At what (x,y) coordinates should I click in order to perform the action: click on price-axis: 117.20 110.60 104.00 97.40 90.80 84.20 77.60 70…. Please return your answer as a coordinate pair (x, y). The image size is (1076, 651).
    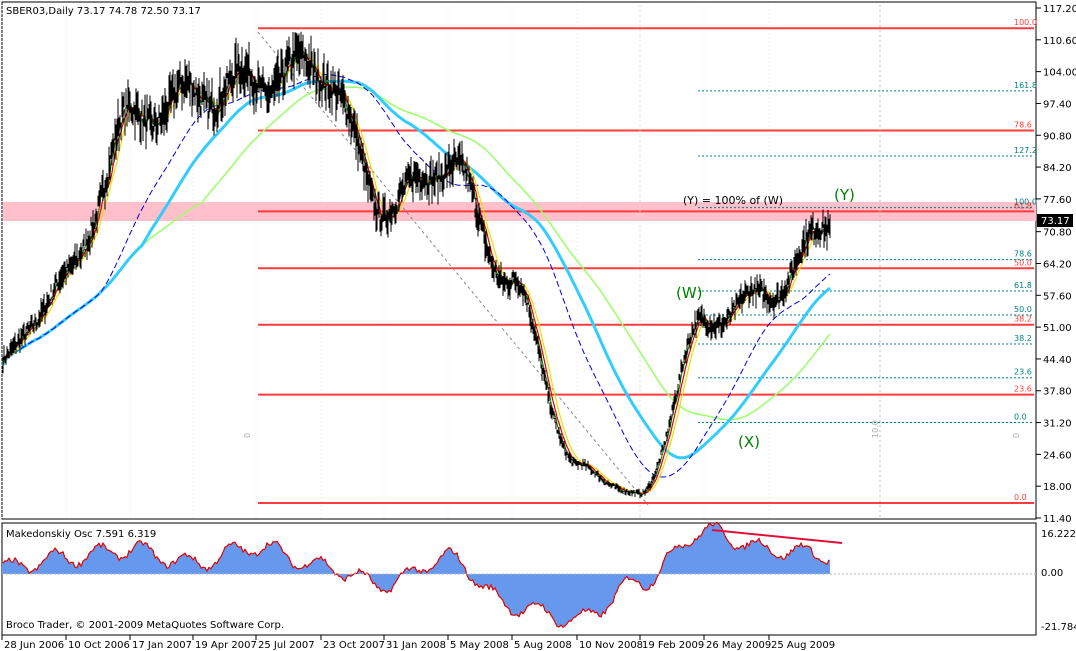
    Looking at the image, I should click on (1056, 264).